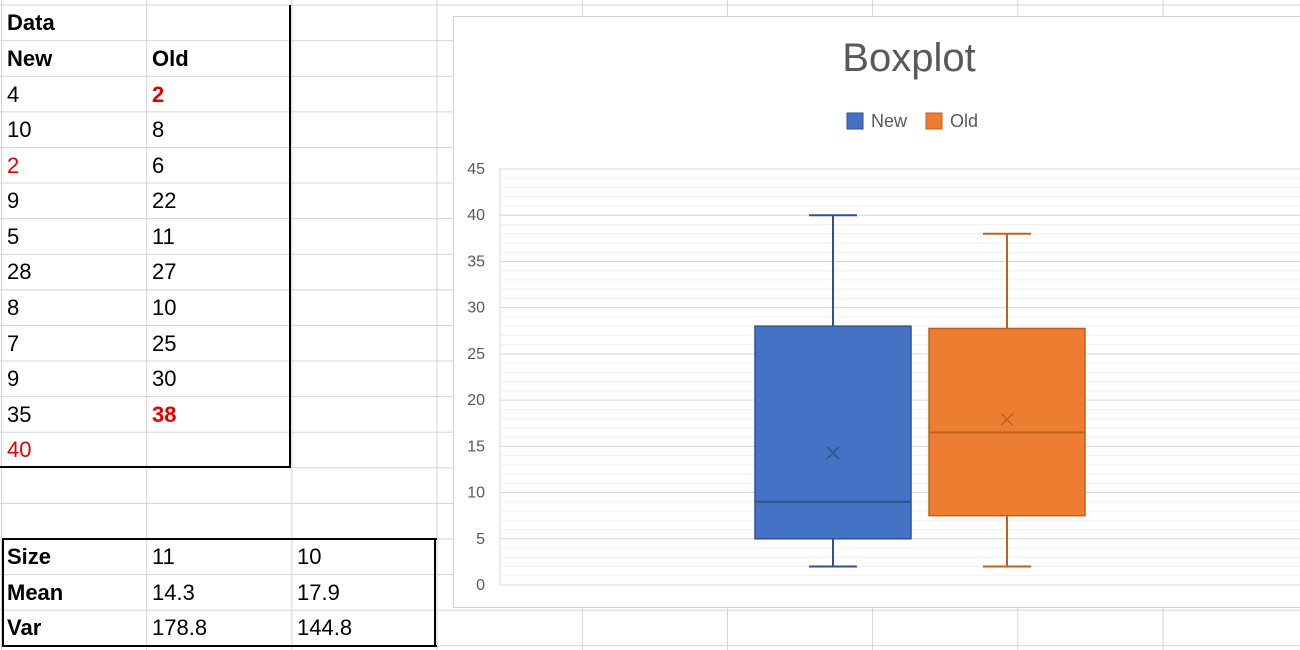 The image size is (1300, 650). I want to click on cell-old-3: 6, so click(158, 165).